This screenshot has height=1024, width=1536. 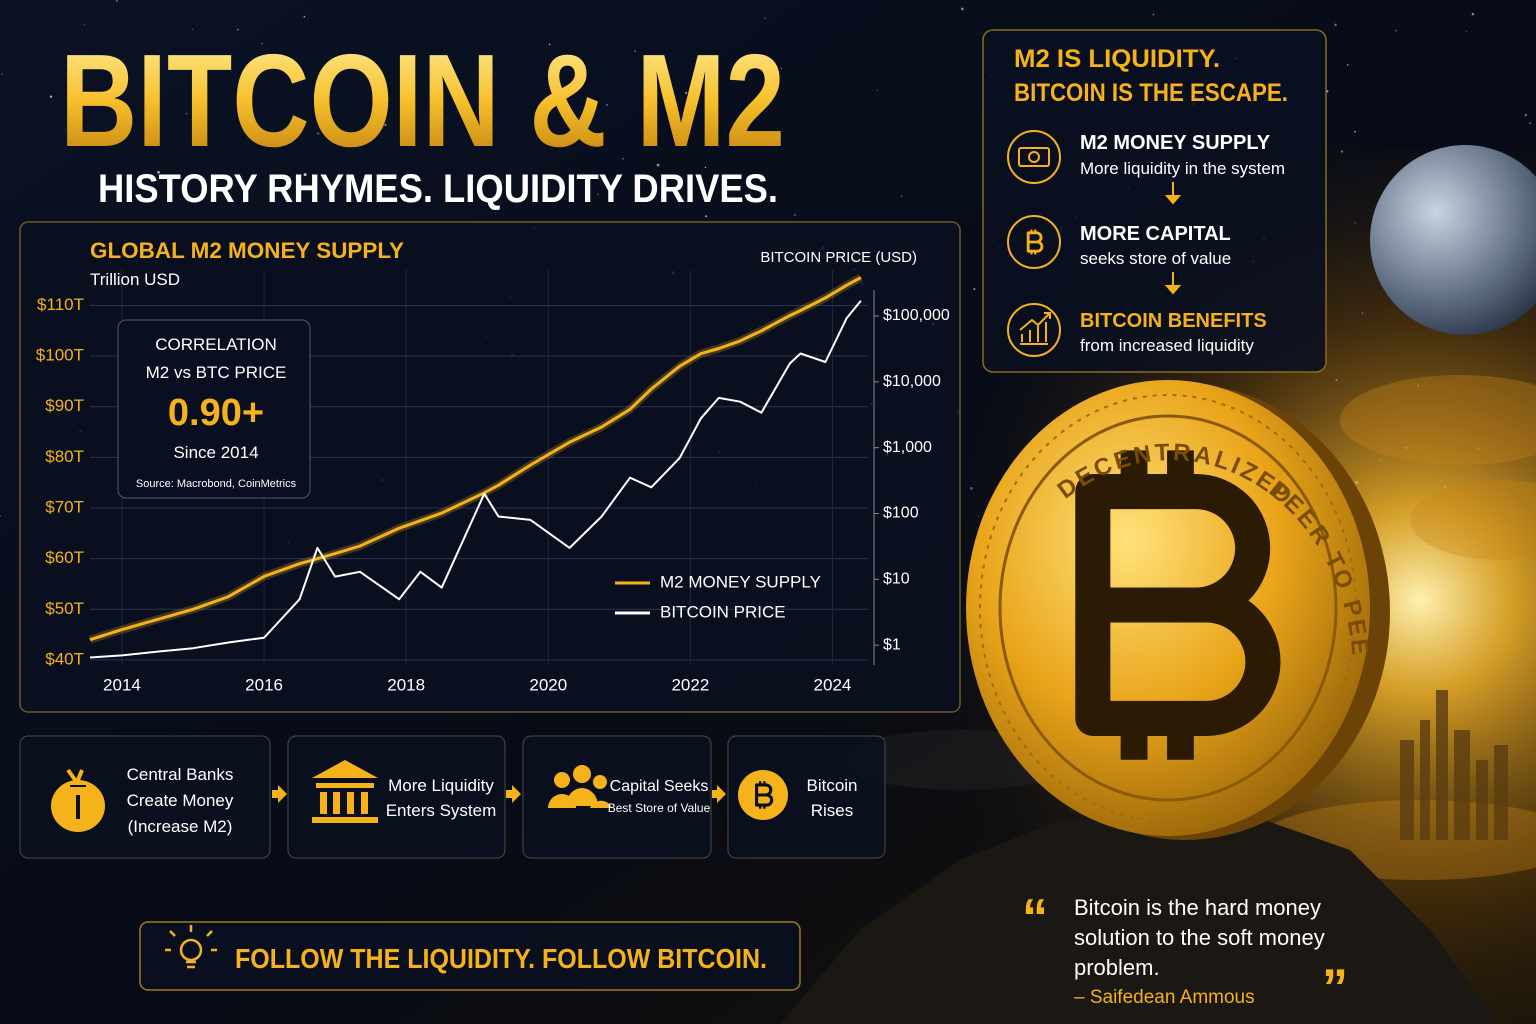 What do you see at coordinates (122, 684) in the screenshot?
I see `x-tick-label: 2014` at bounding box center [122, 684].